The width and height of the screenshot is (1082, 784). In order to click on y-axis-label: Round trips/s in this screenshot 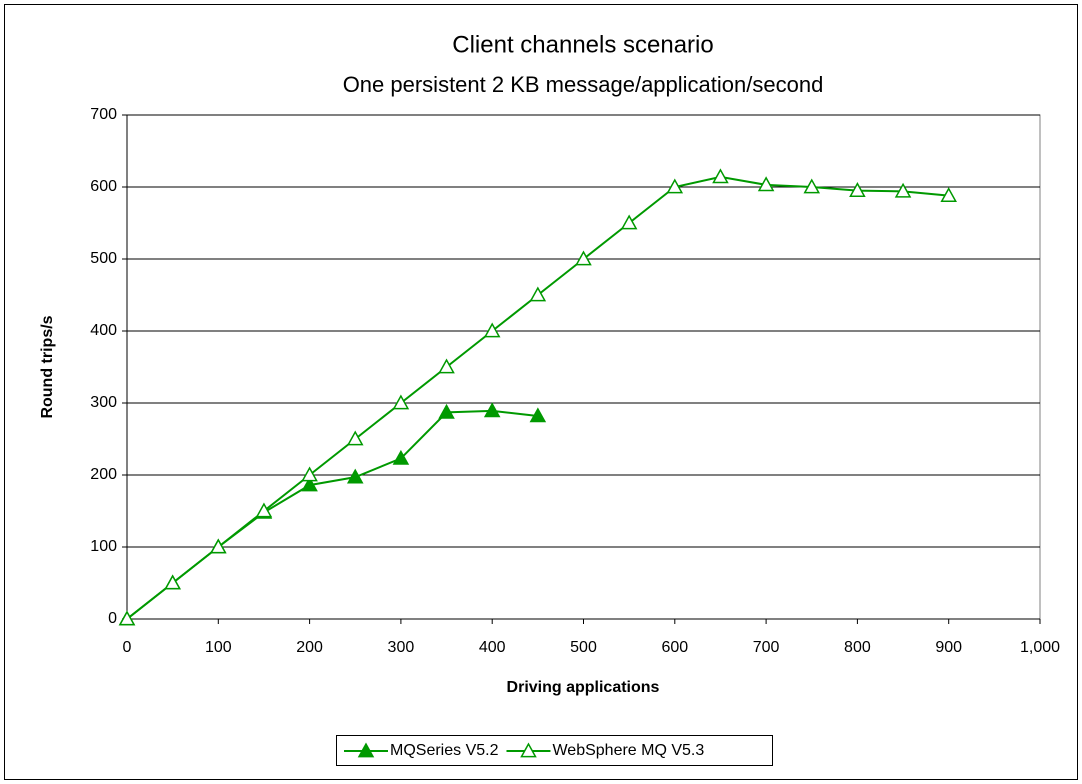, I will do `click(47, 366)`.